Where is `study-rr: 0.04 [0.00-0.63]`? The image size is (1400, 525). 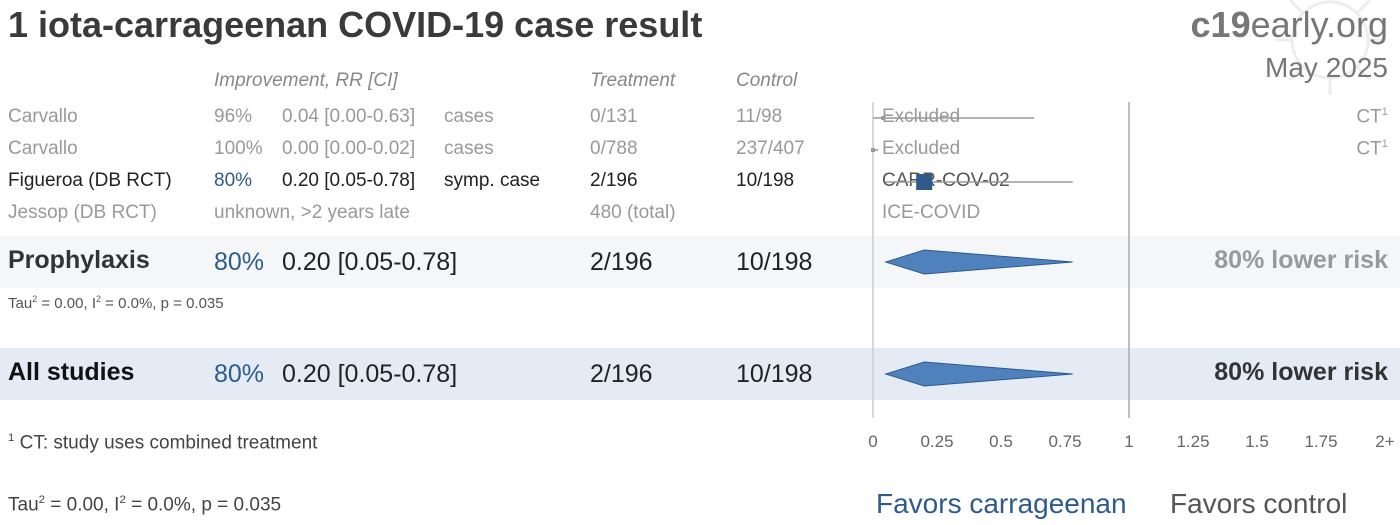
study-rr: 0.04 [0.00-0.63] is located at coordinates (349, 116).